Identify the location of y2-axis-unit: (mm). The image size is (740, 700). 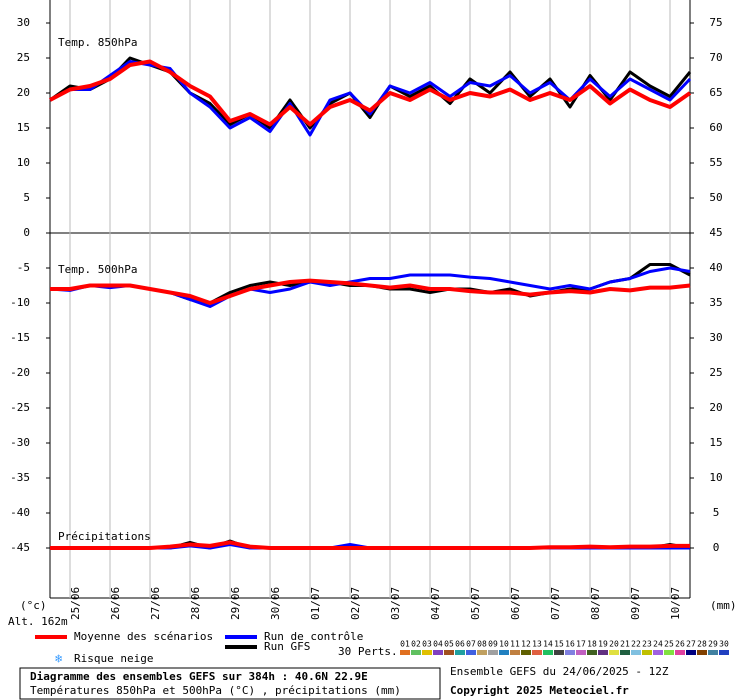
(723, 605).